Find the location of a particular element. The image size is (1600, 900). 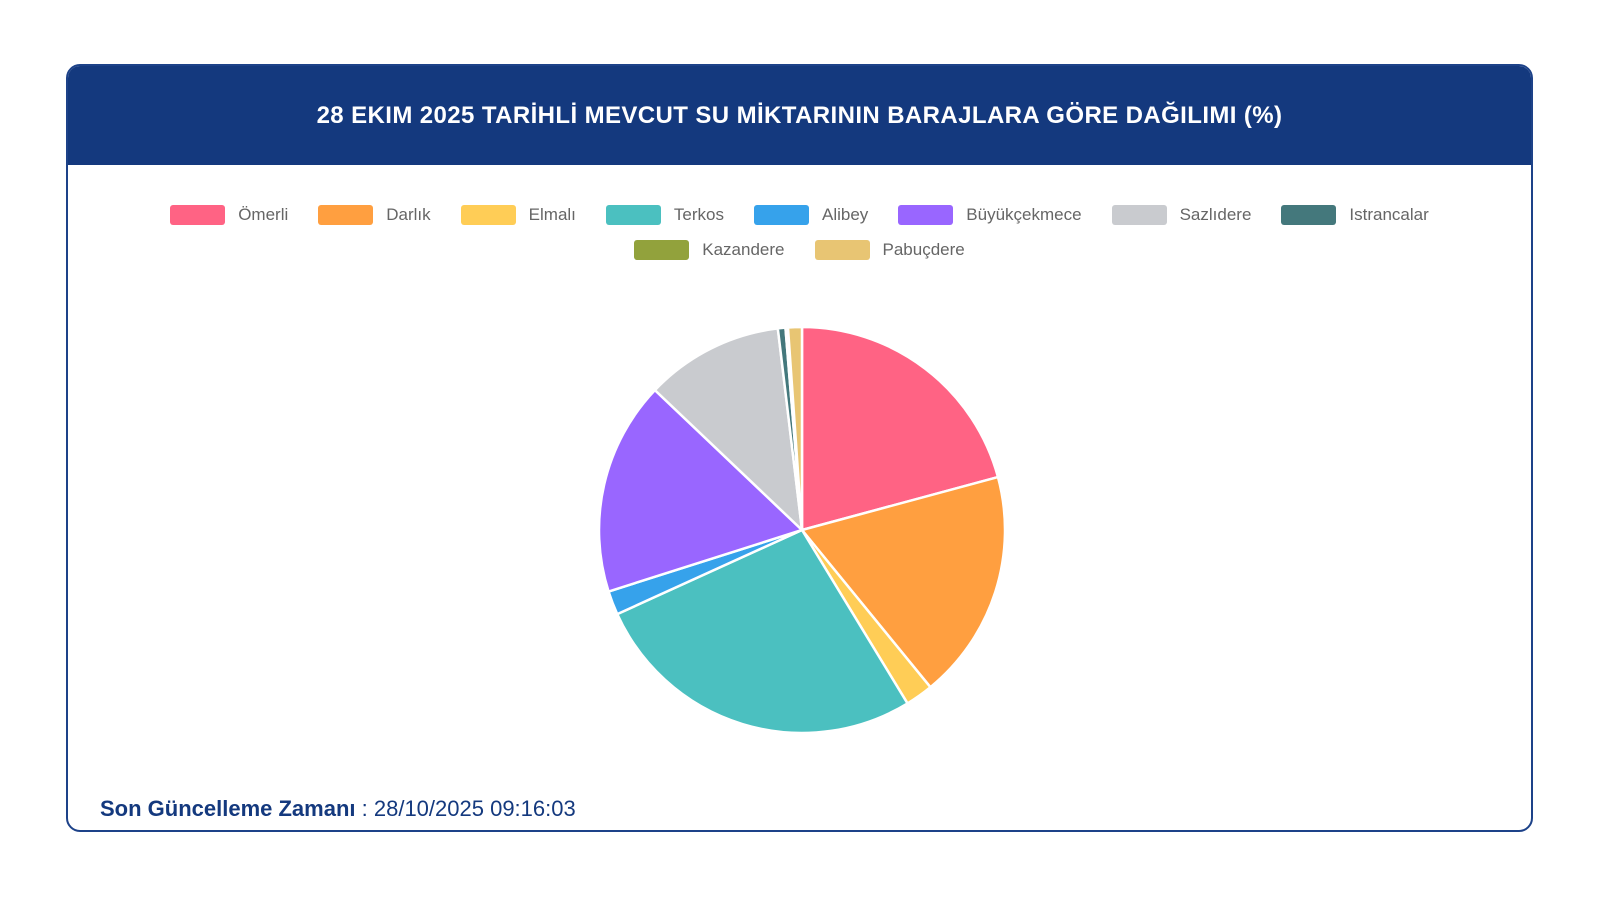

legend-item-istrancalar: Istrancalar is located at coordinates (1355, 215).